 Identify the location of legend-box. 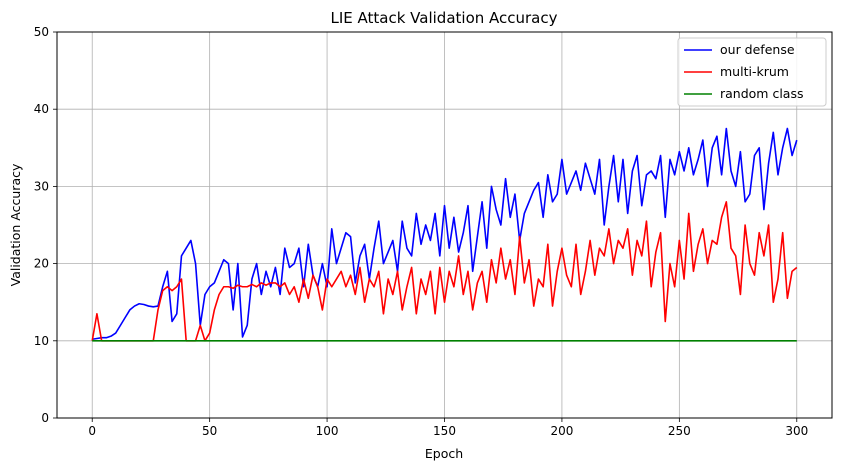
(752, 72).